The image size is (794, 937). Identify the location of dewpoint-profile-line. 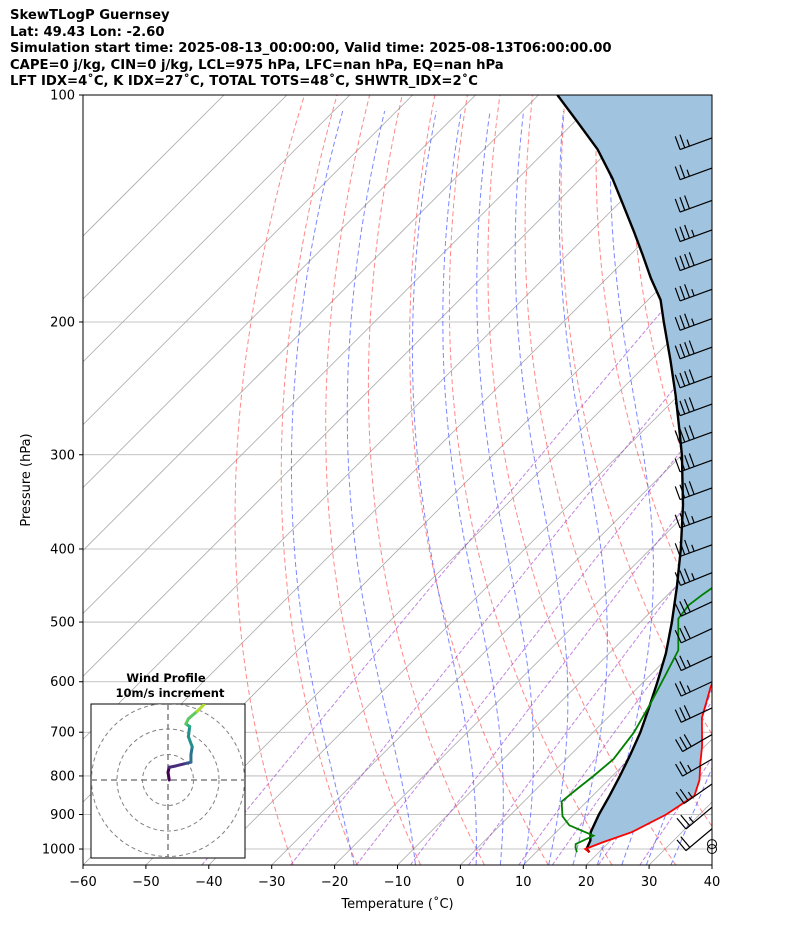
(636, 719).